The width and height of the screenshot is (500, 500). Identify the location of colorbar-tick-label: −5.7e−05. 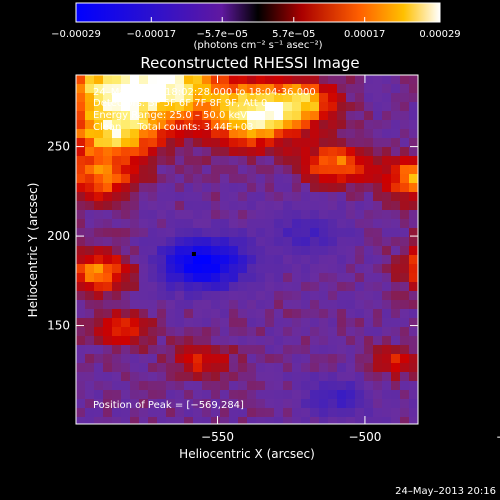
(222, 34).